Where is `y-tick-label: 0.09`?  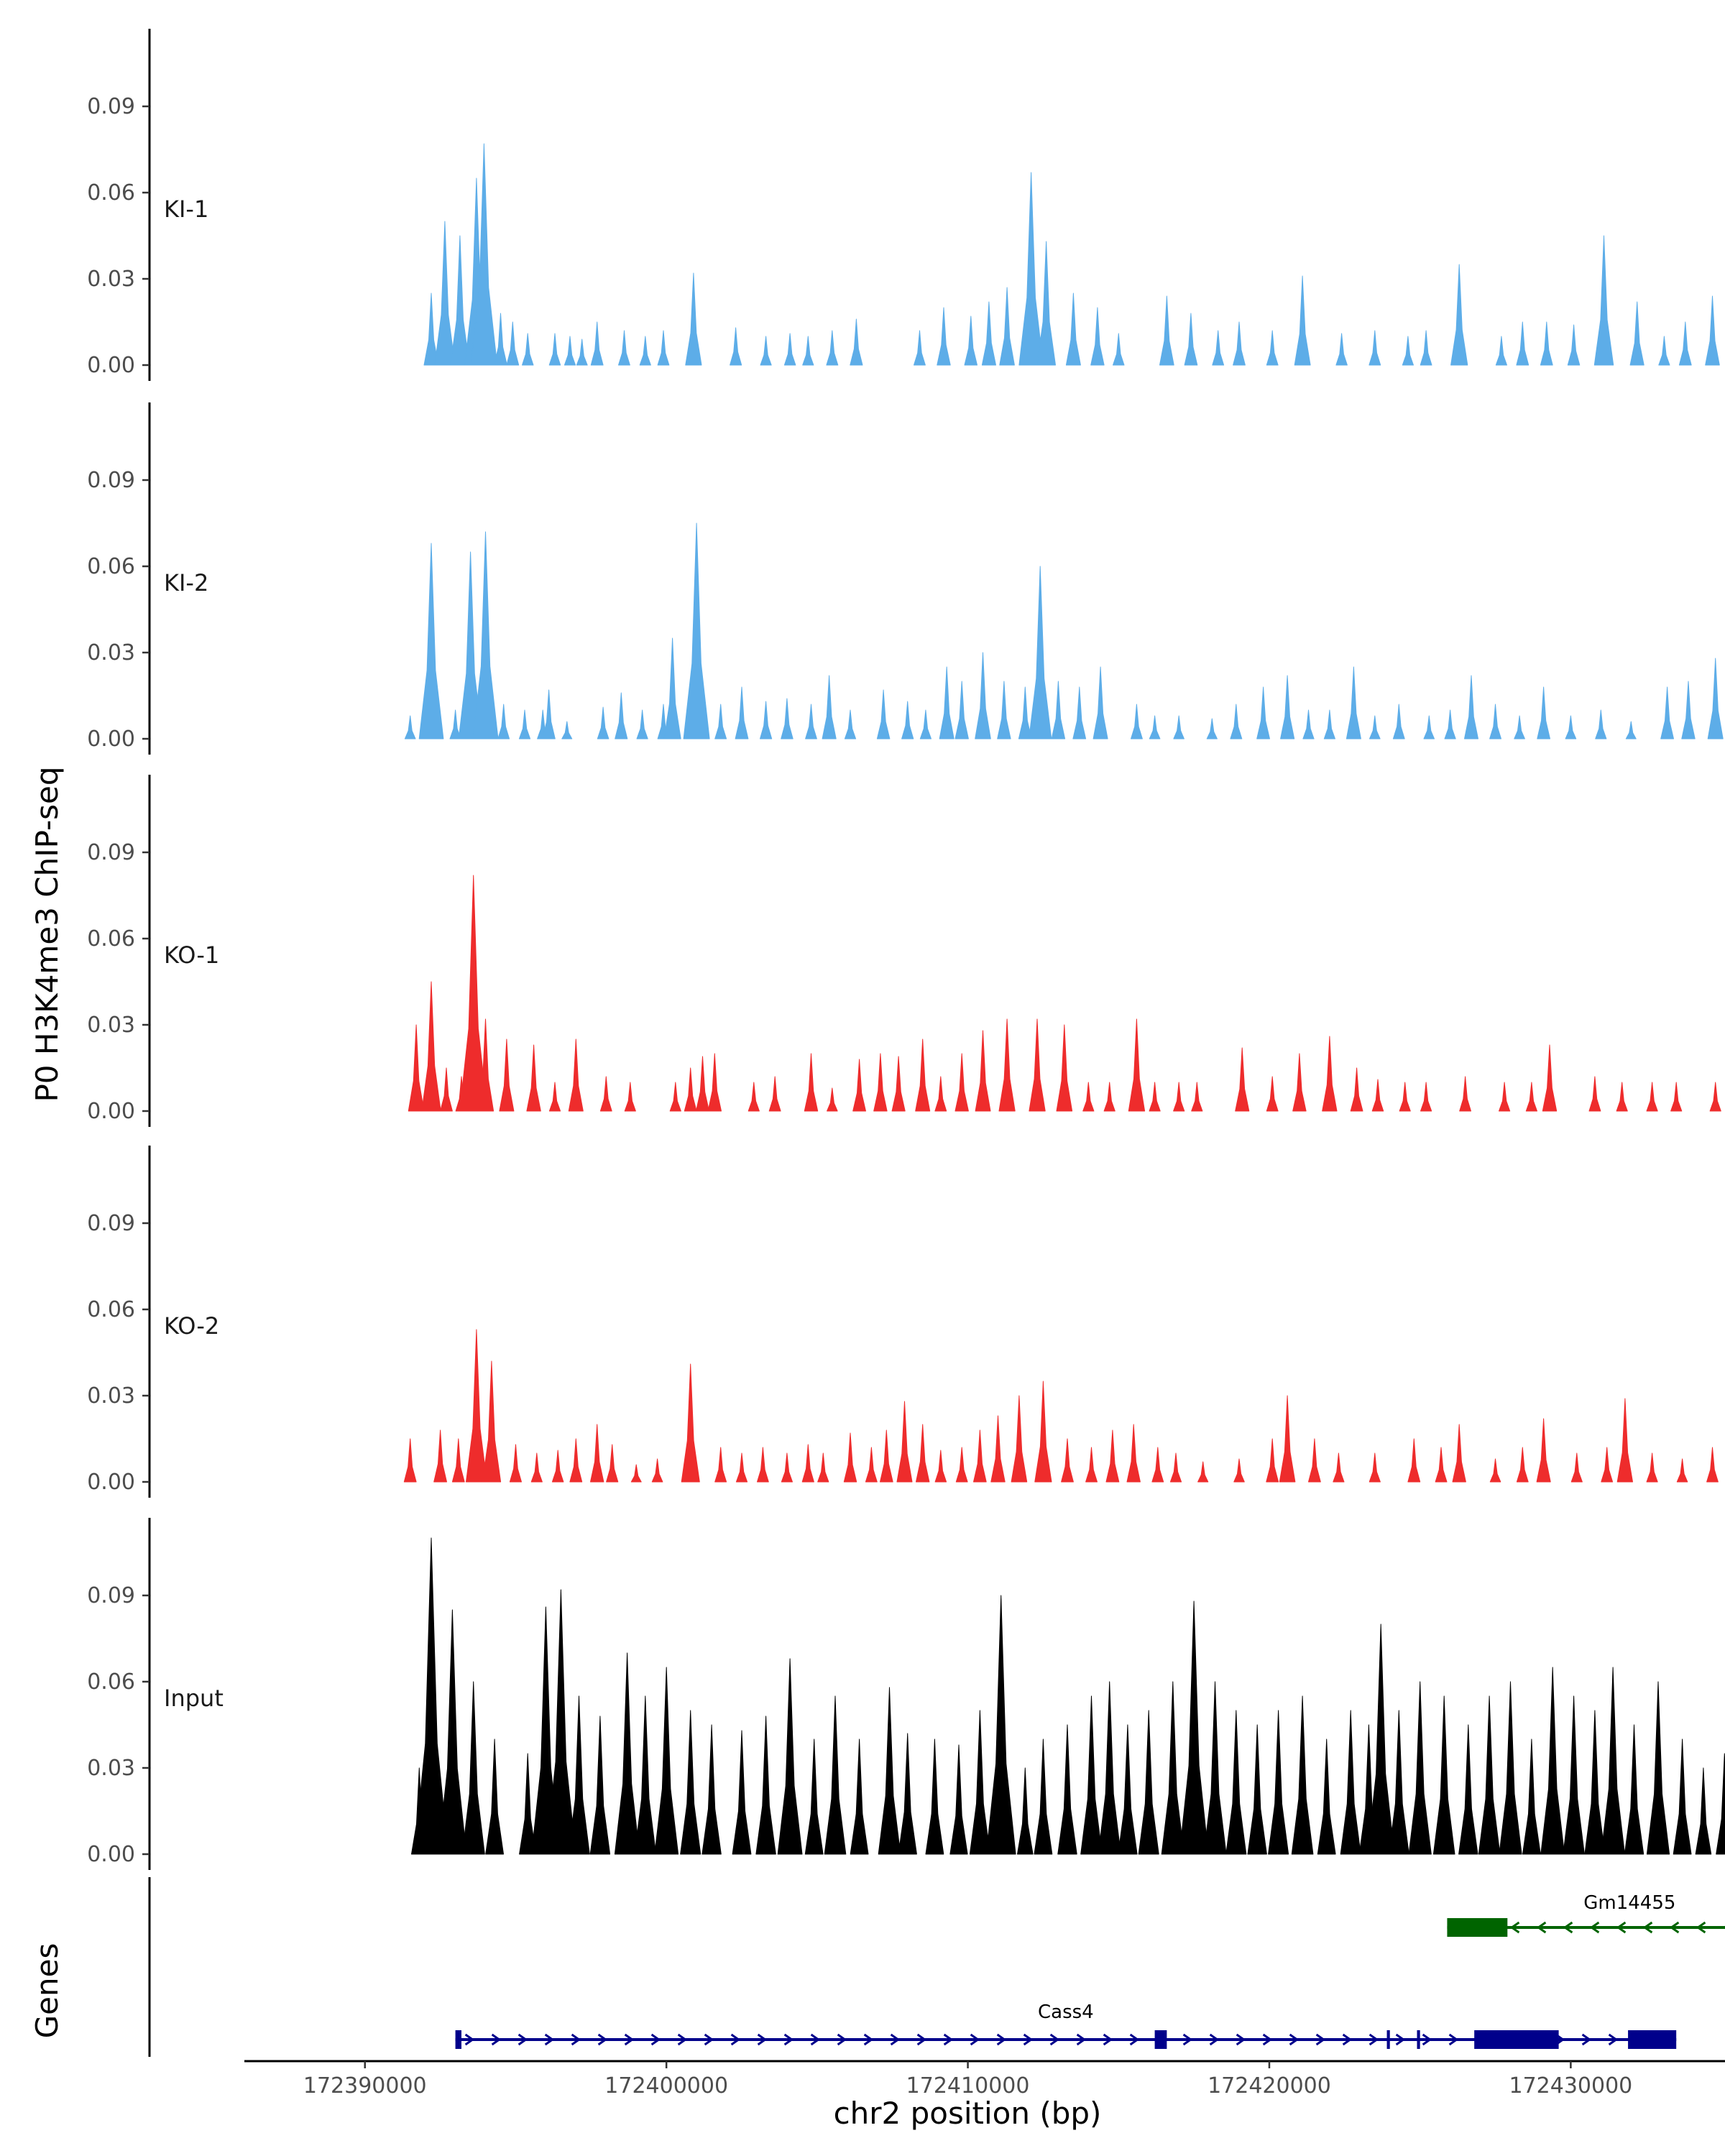 y-tick-label: 0.09 is located at coordinates (111, 1595).